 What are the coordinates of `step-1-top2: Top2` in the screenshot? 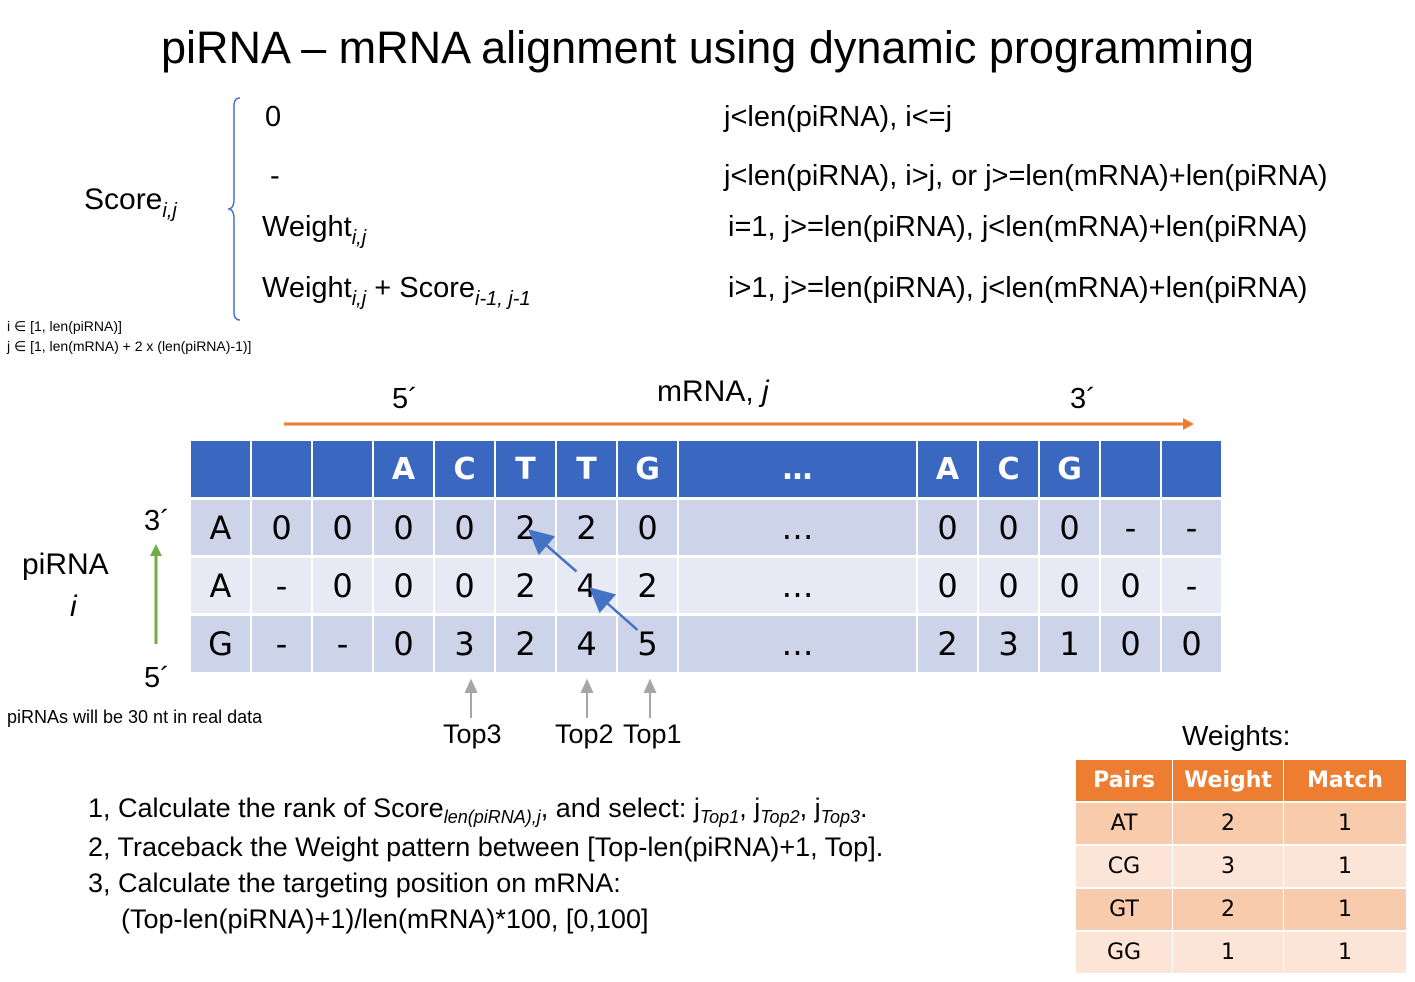 It's located at (780, 817).